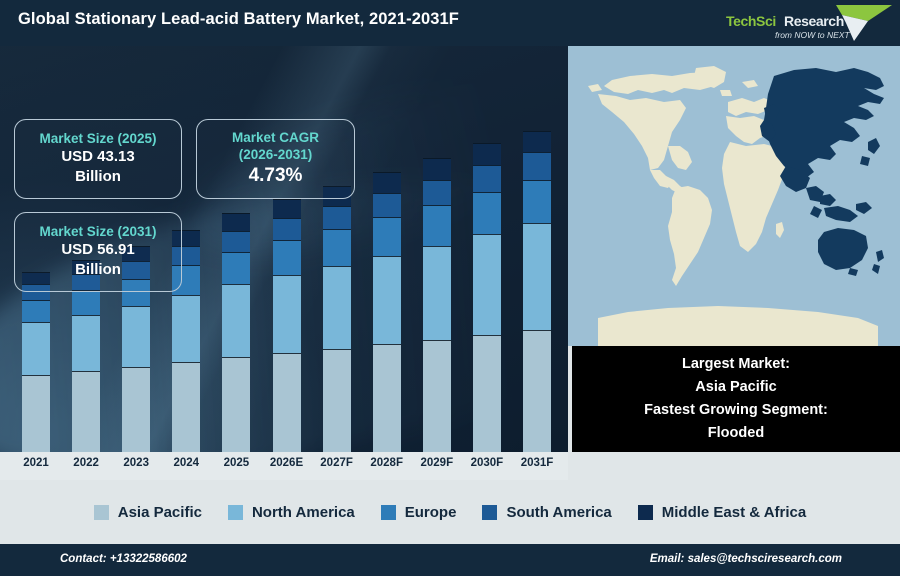  Describe the element at coordinates (303, 512) in the screenshot. I see `legend-label: North America` at that location.